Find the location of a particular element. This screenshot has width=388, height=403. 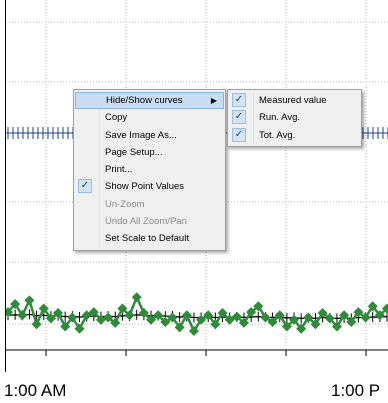

context-menu-item-label: Copy is located at coordinates (116, 118).